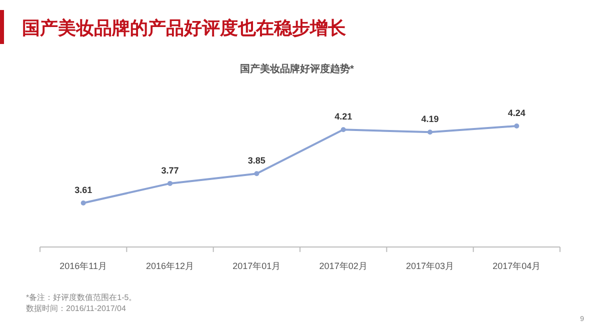  Describe the element at coordinates (170, 170) in the screenshot. I see `data-label: 3.77` at that location.